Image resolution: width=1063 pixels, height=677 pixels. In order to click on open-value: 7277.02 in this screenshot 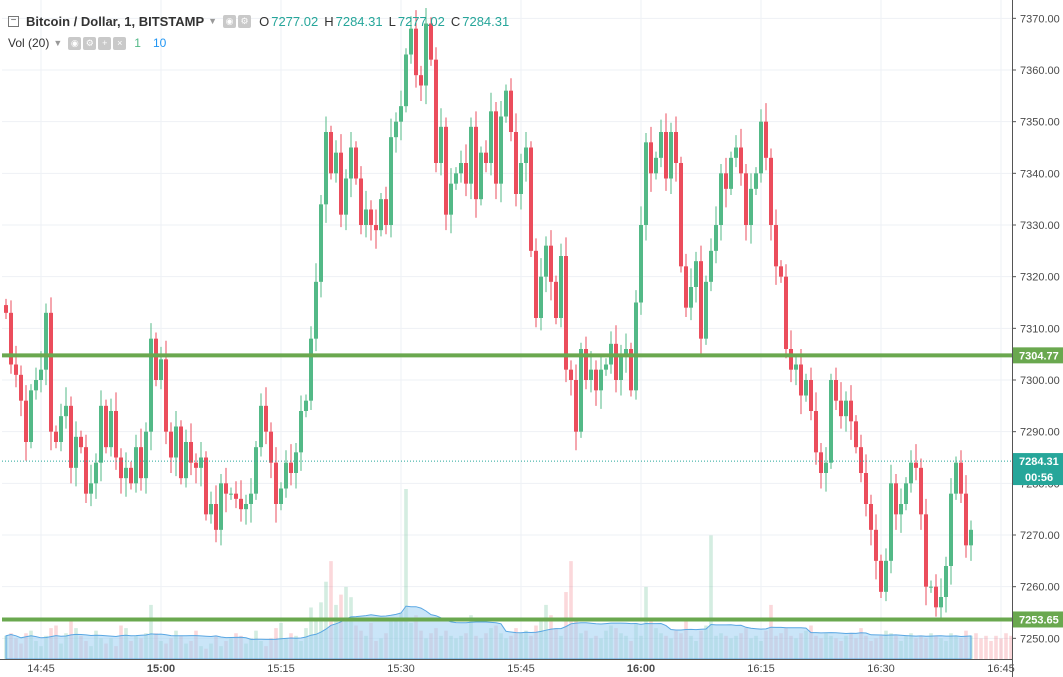, I will do `click(295, 21)`.